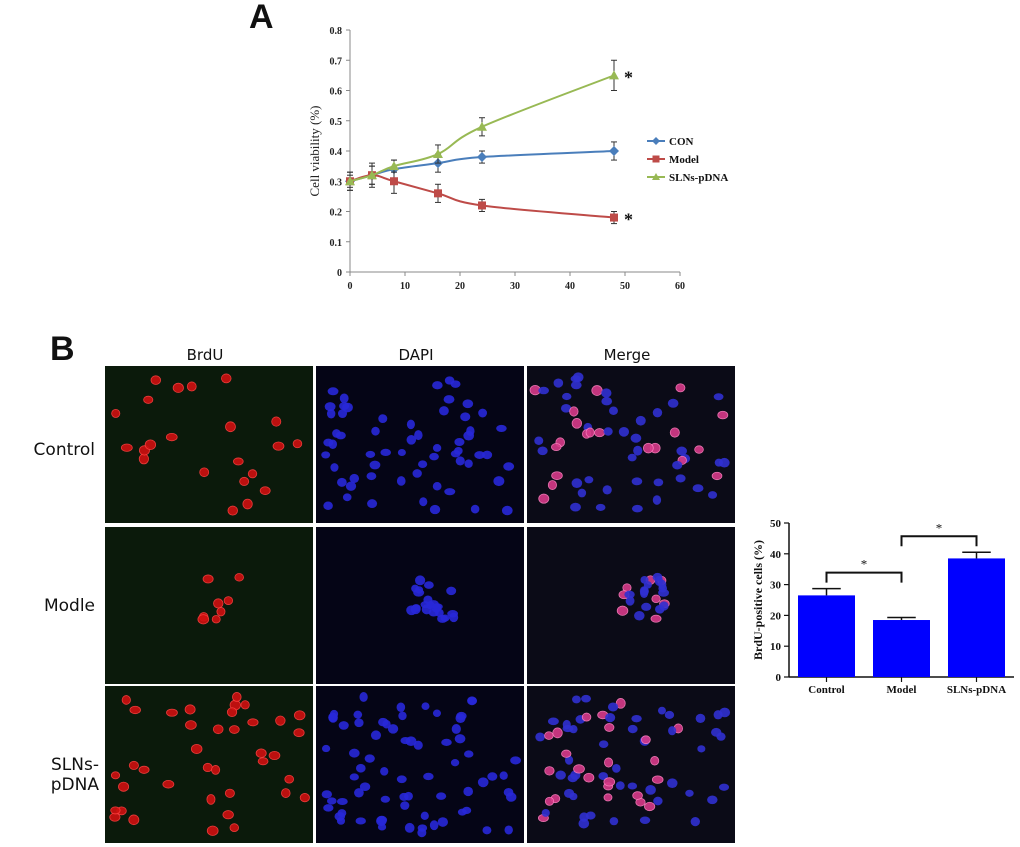 The width and height of the screenshot is (1020, 847). I want to click on x-tick-label: 40, so click(570, 286).